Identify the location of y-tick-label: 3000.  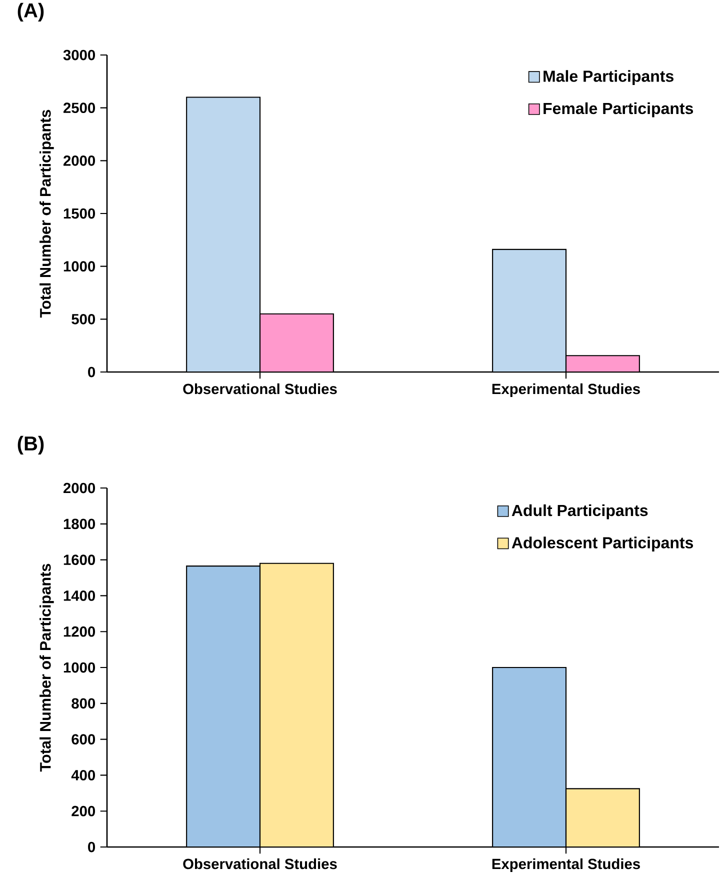
(79, 55).